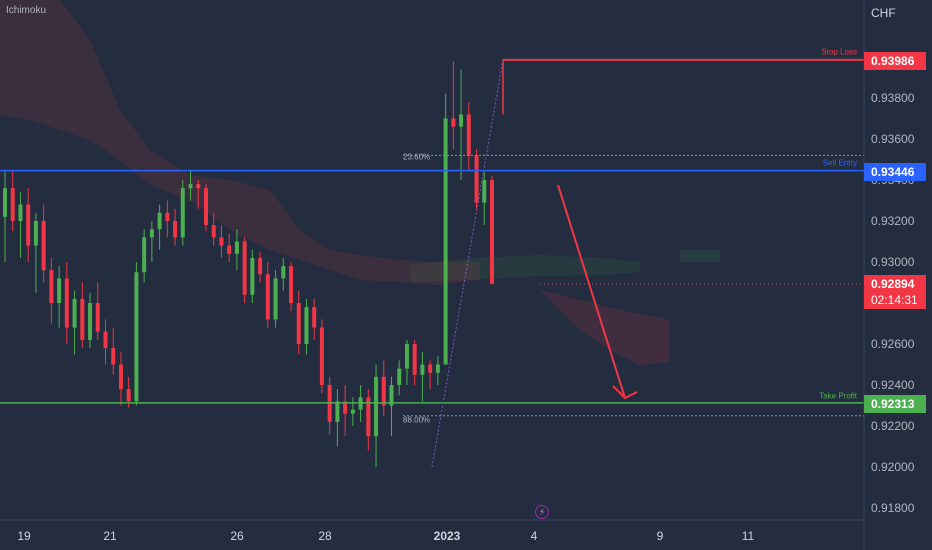 The width and height of the screenshot is (932, 550). I want to click on axis-currency-label: CHF, so click(883, 13).